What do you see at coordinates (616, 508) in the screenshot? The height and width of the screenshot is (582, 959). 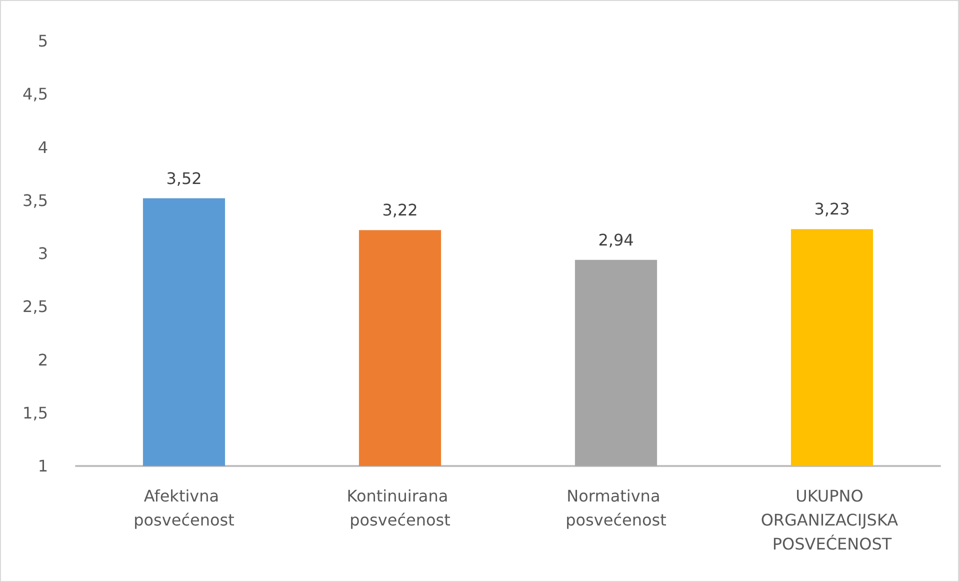 I see `x-tick-label: Normativna posvećenost` at bounding box center [616, 508].